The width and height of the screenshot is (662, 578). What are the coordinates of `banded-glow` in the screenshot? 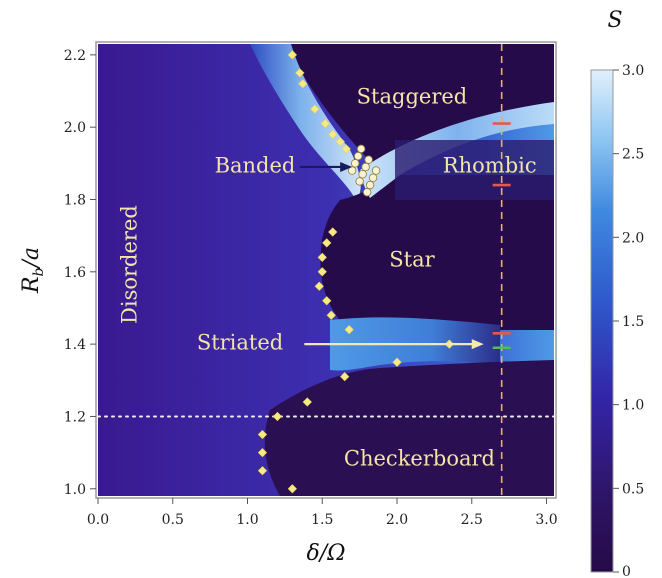 It's located at (305, 122).